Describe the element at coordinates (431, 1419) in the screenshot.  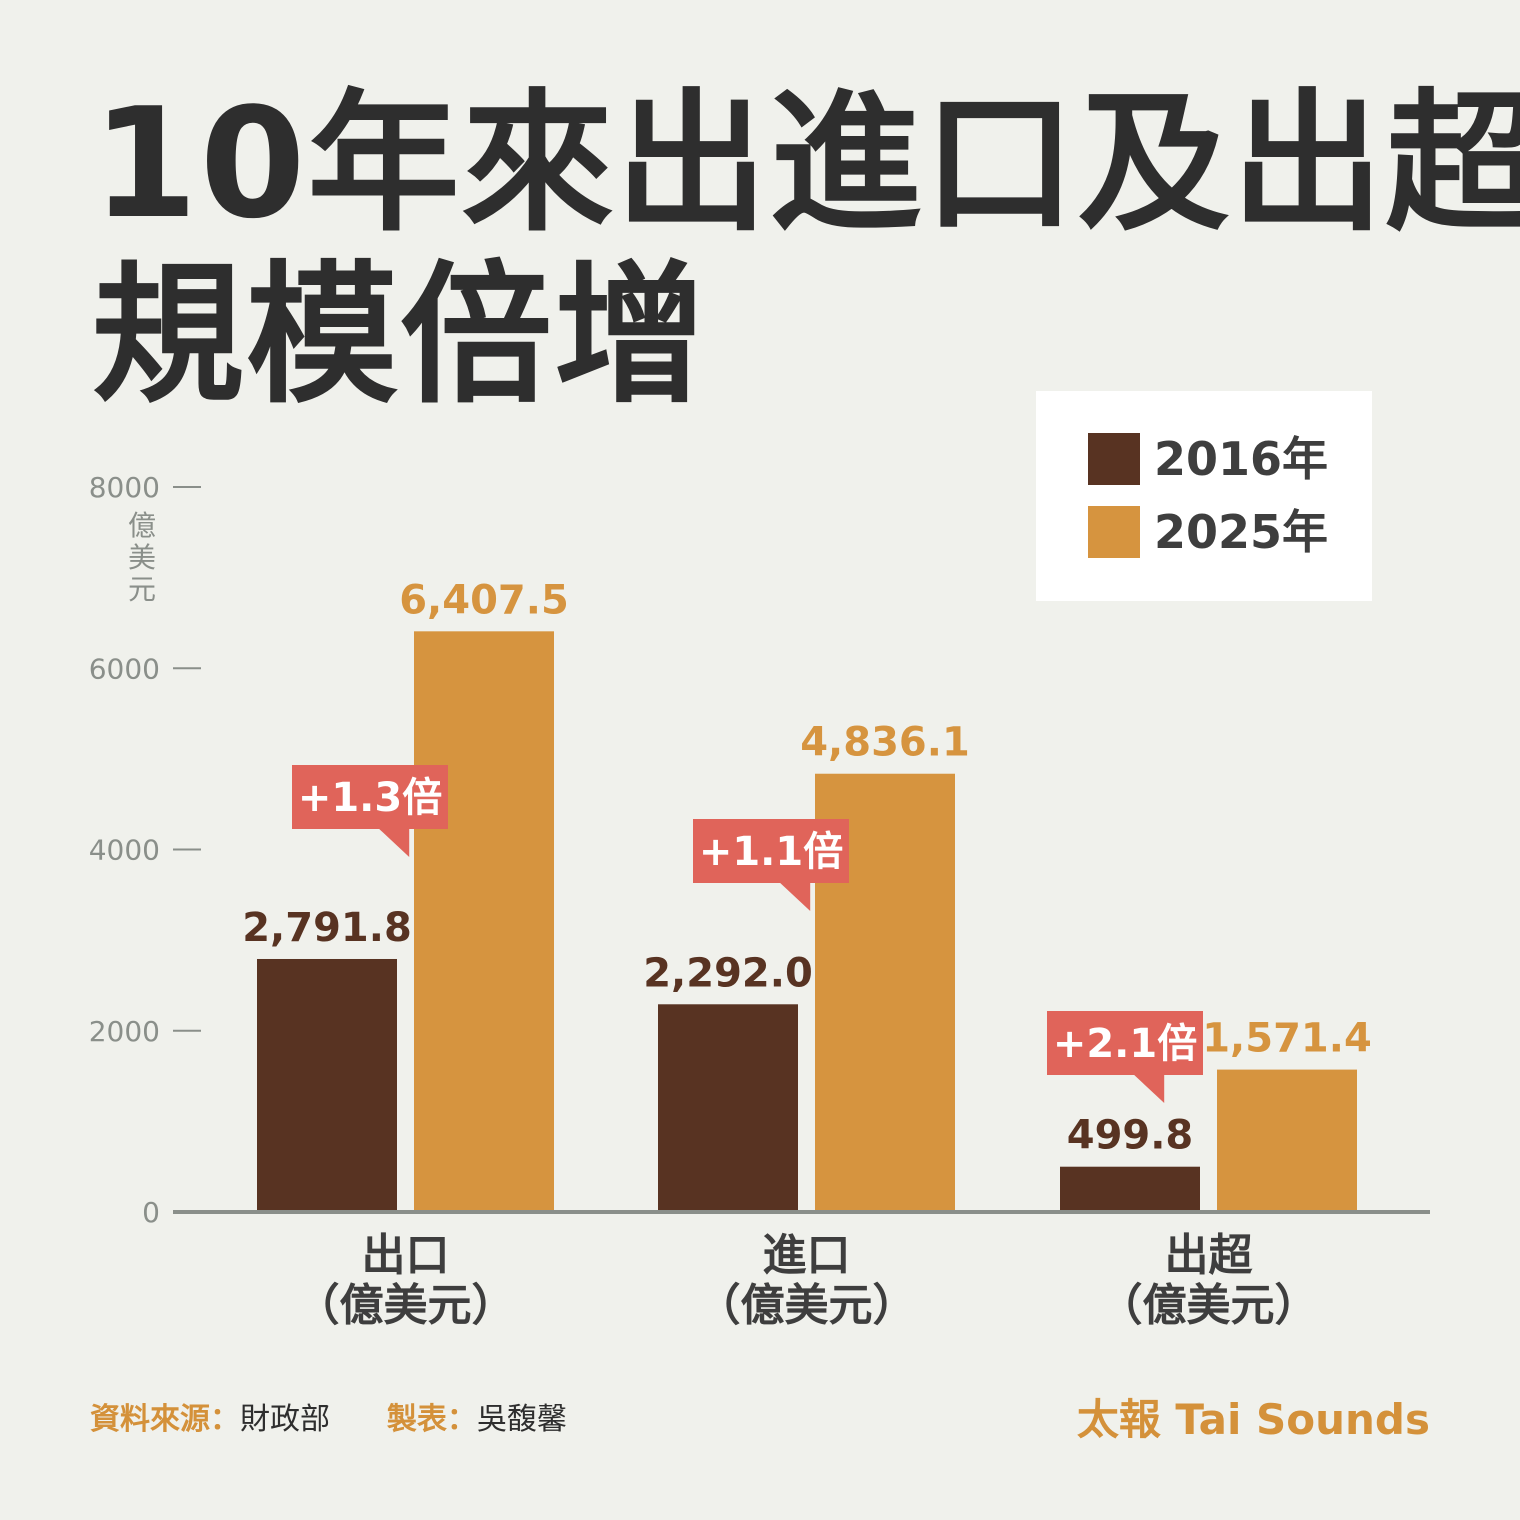
I see `maker-key: 製表：` at that location.